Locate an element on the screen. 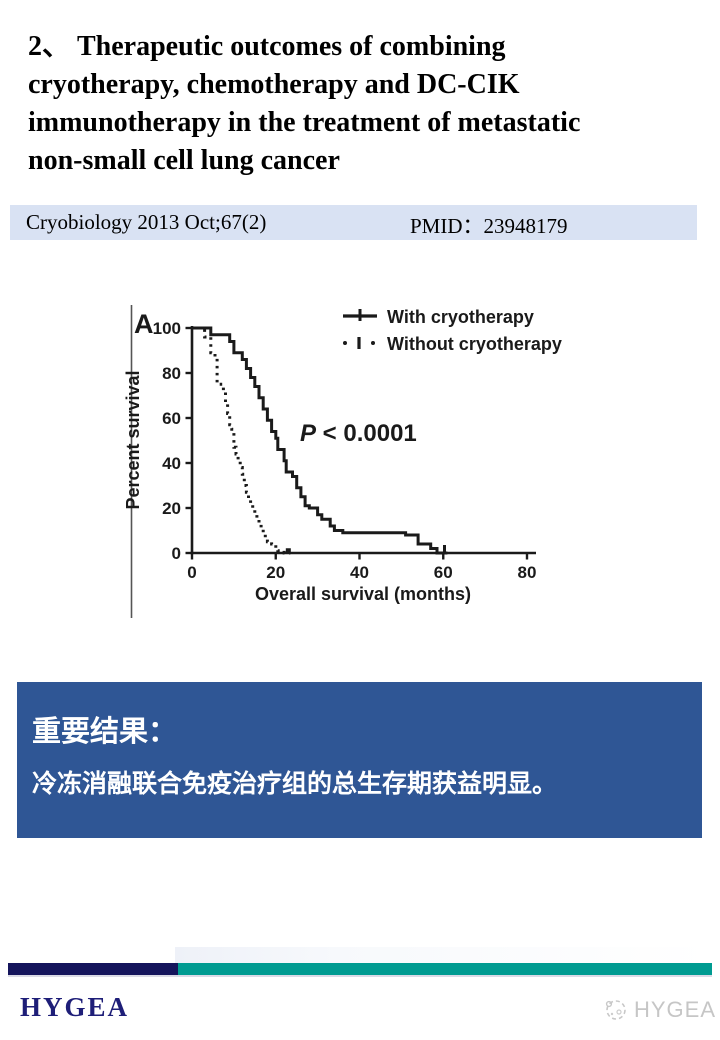  y-tick-label: 40 is located at coordinates (171, 463).